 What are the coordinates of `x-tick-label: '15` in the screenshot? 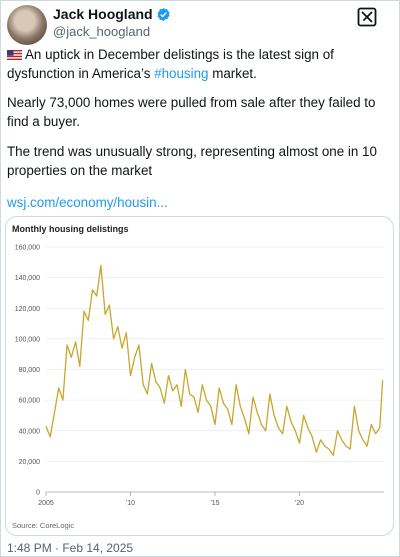 It's located at (214, 503).